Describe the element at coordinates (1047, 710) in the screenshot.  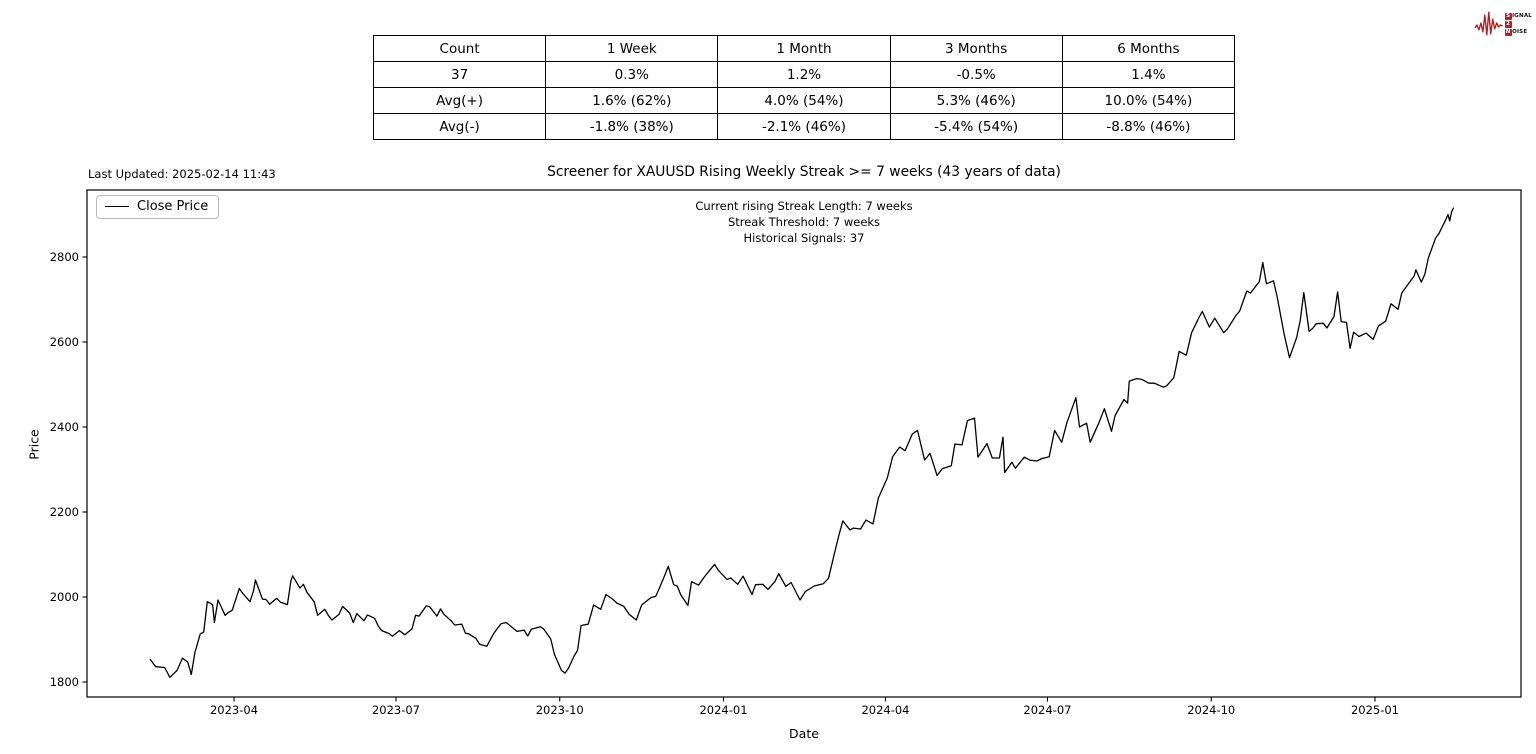
I see `x-tick-label: 2024-07` at that location.